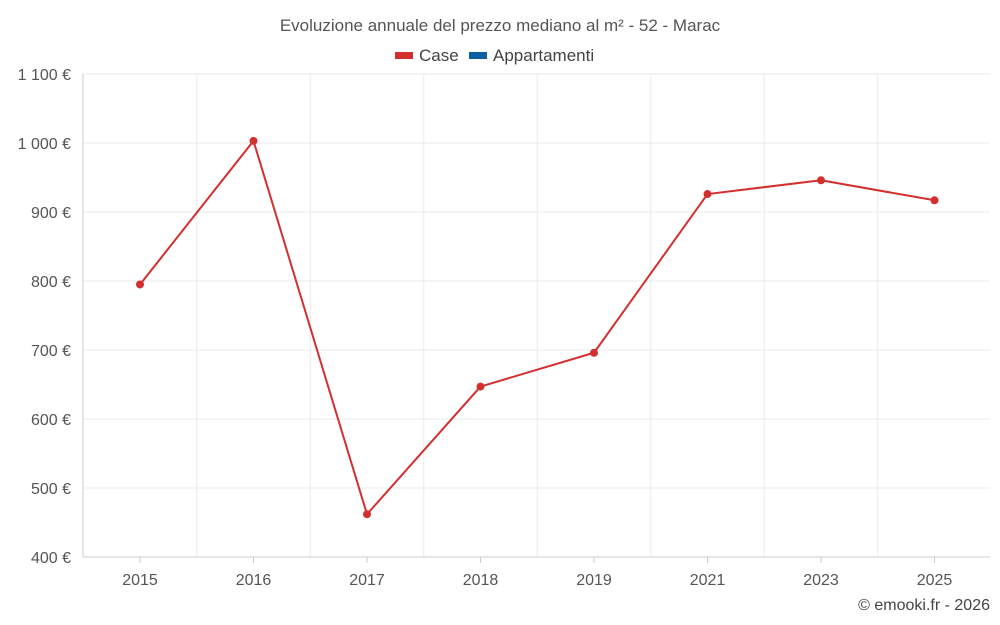 The height and width of the screenshot is (625, 1000). I want to click on y-tick-label: 700 €, so click(51, 351).